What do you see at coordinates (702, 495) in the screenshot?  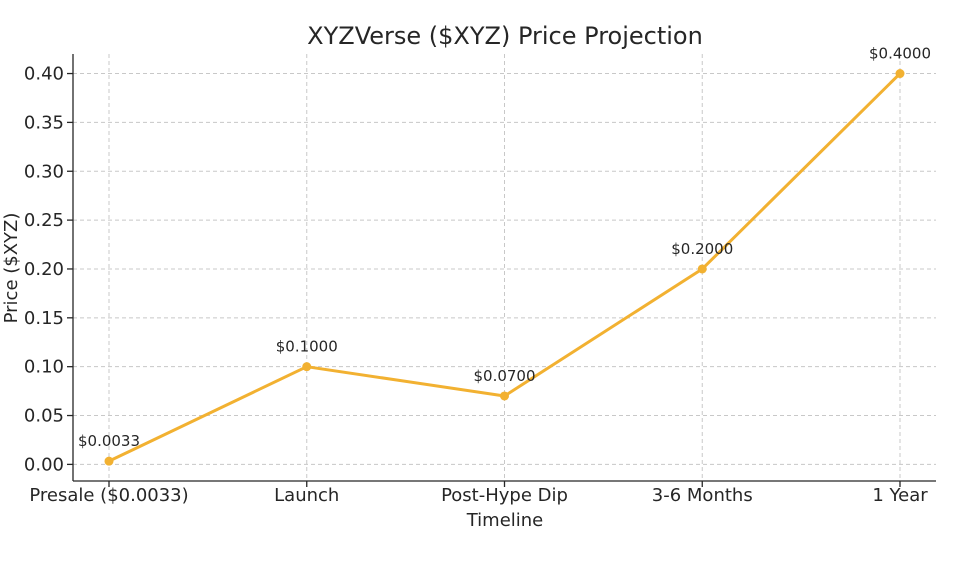 I see `x-tick-label: 3-6 Months` at bounding box center [702, 495].